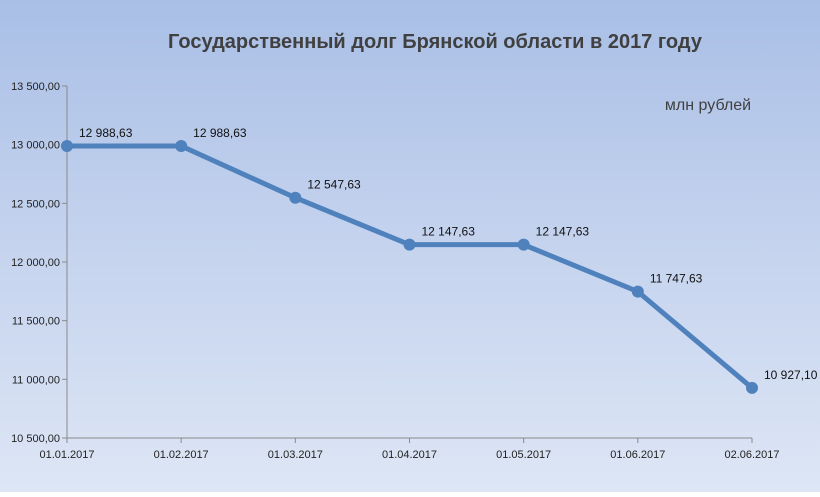  I want to click on y-tick-label: 11 500,00, so click(36, 322).